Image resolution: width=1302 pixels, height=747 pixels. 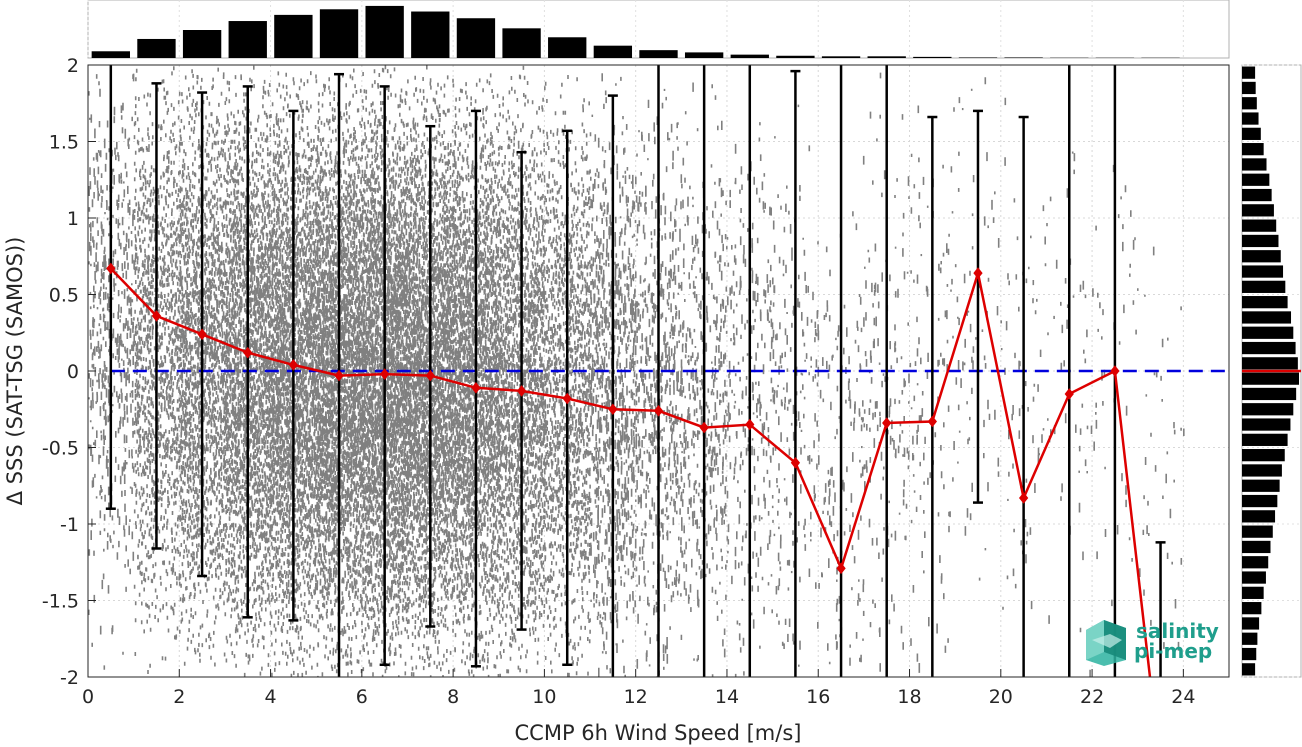 I want to click on x-tick-label: 8, so click(x=453, y=697).